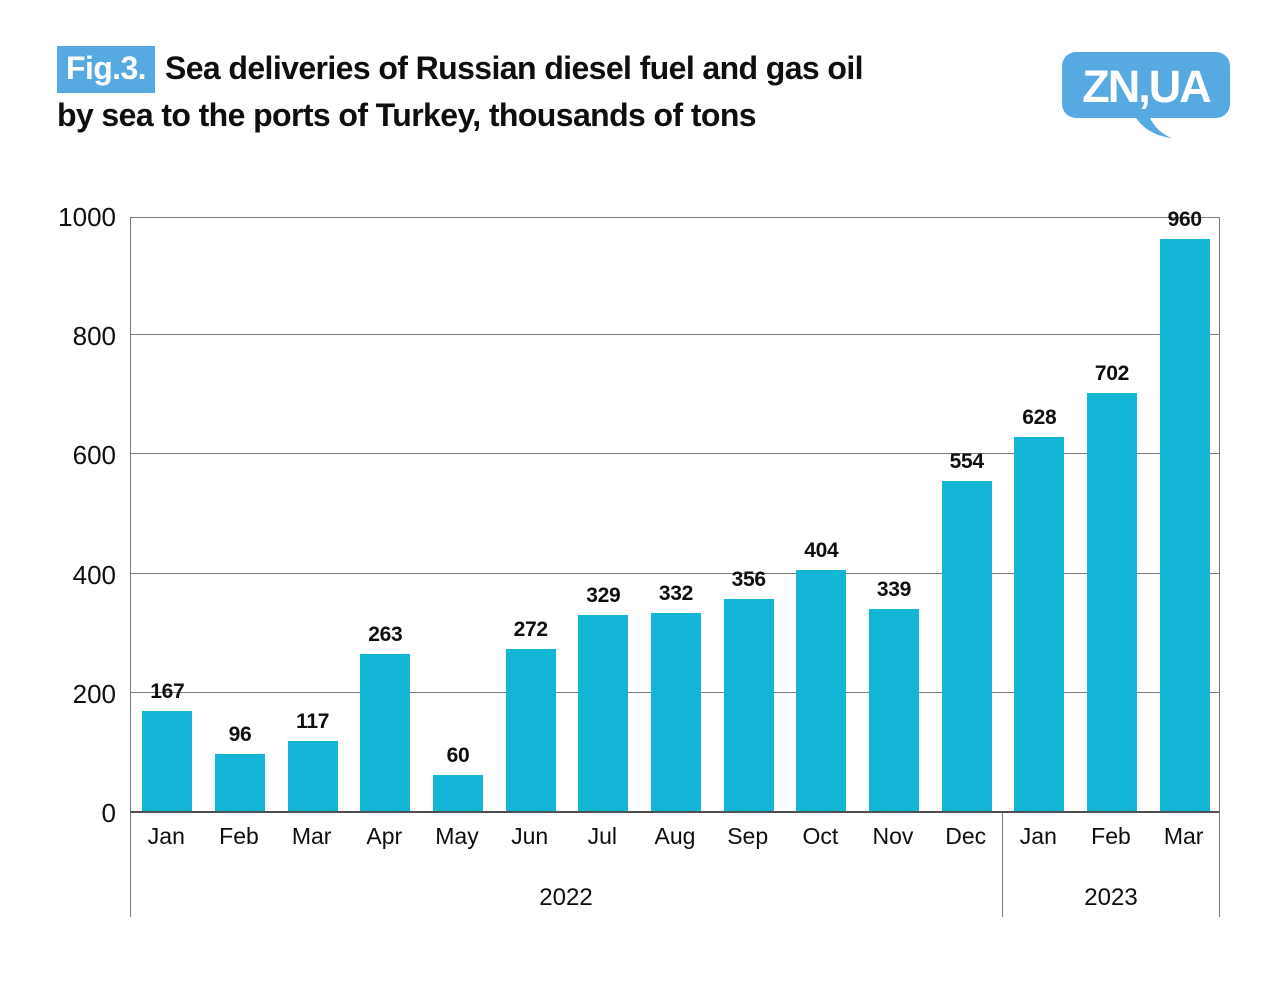 This screenshot has height=1007, width=1280. I want to click on brand-logo: ZN,UA, so click(1146, 95).